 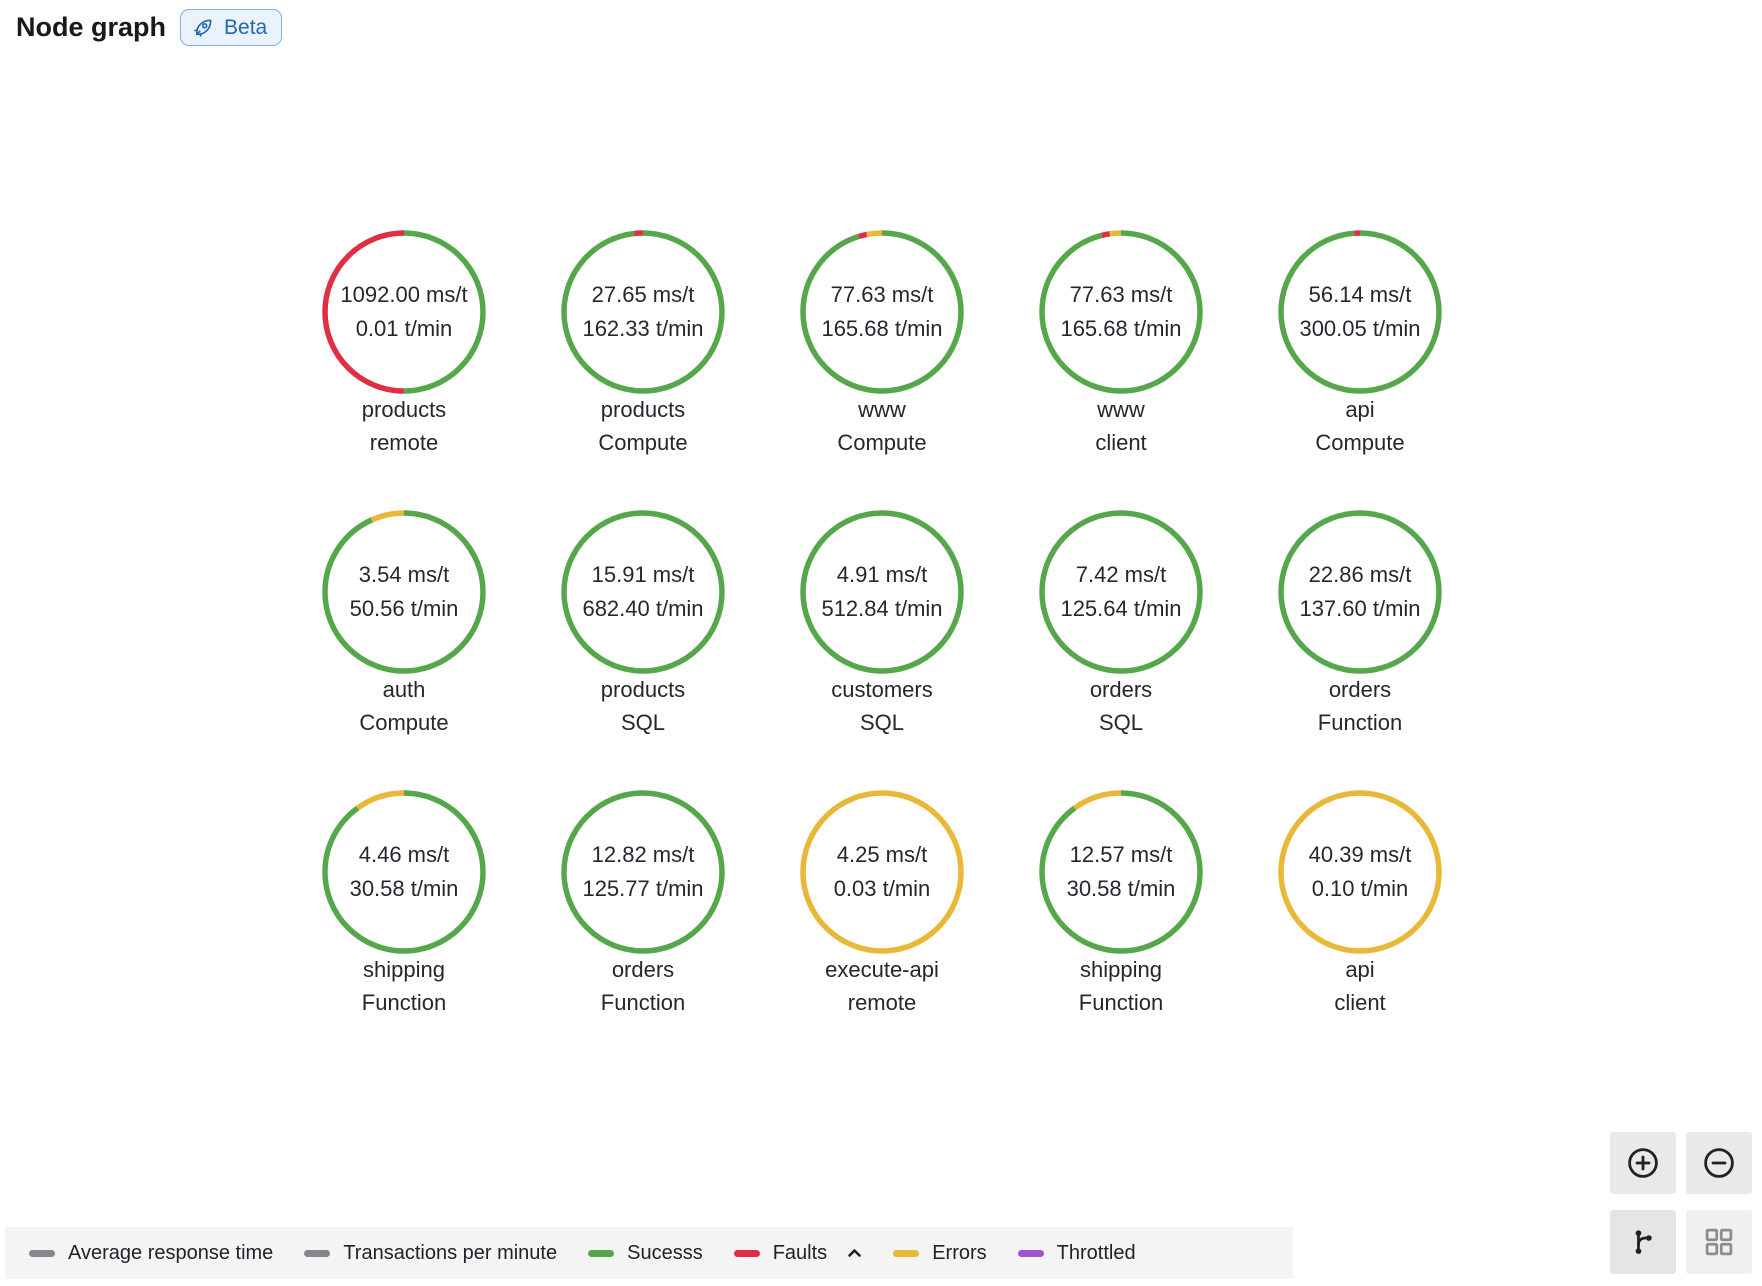 What do you see at coordinates (665, 1252) in the screenshot?
I see `legend-item-label: Sucesss` at bounding box center [665, 1252].